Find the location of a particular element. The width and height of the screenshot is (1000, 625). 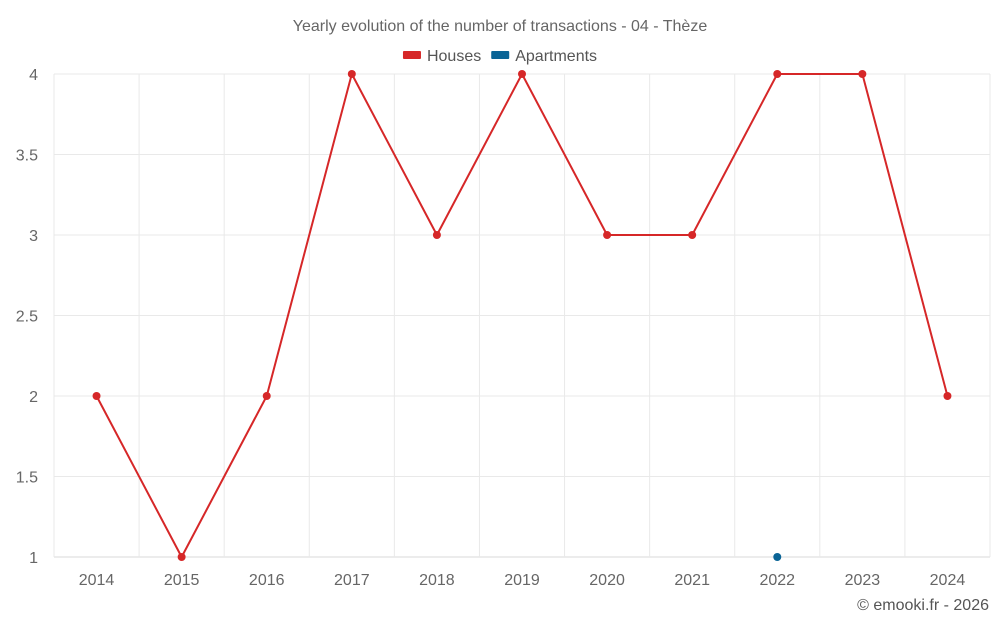

x-tick-label: 2017 is located at coordinates (352, 580).